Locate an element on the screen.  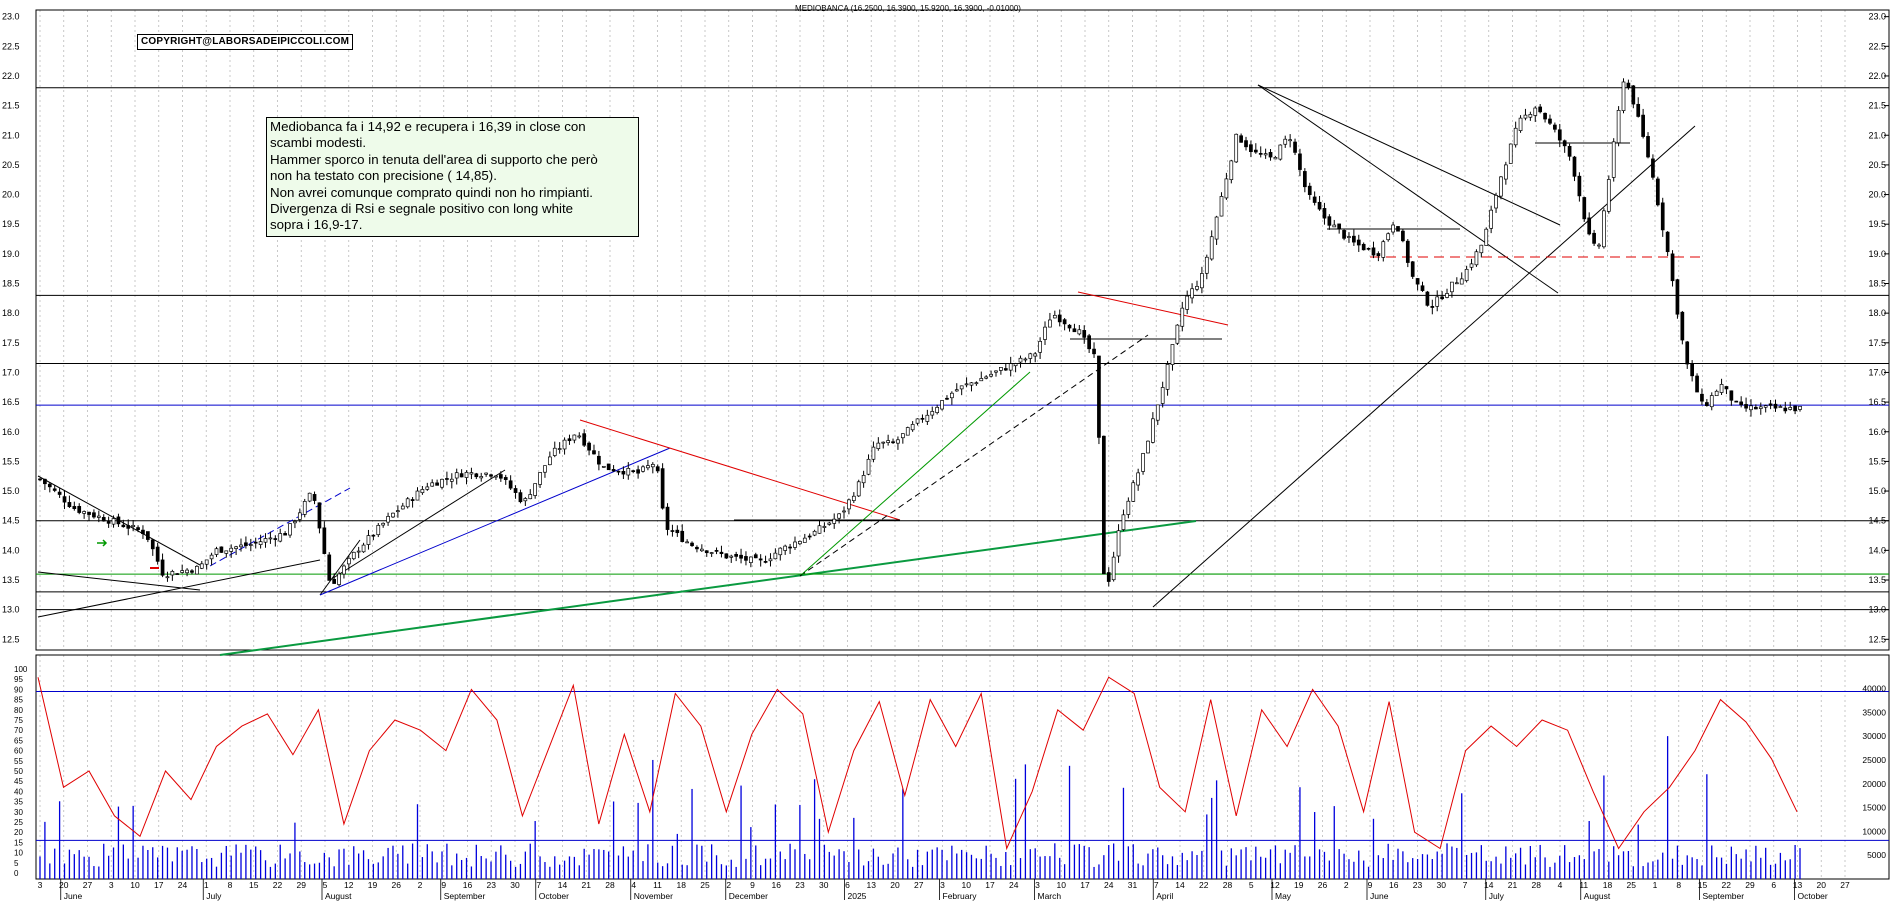
date-tick-label: 6 is located at coordinates (1773, 885).